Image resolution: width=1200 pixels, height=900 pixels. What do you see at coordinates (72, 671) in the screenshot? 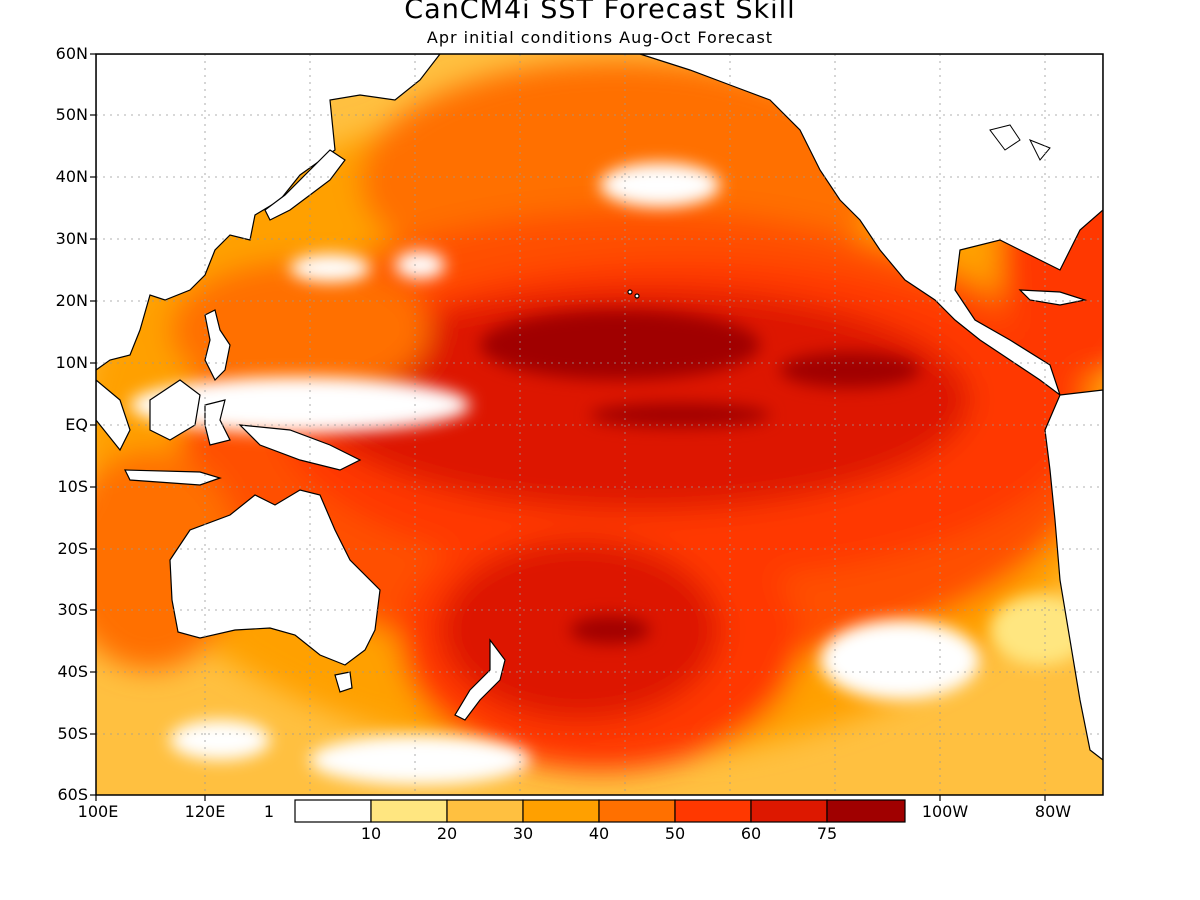
I see `lat-label-40s: 40S` at bounding box center [72, 671].